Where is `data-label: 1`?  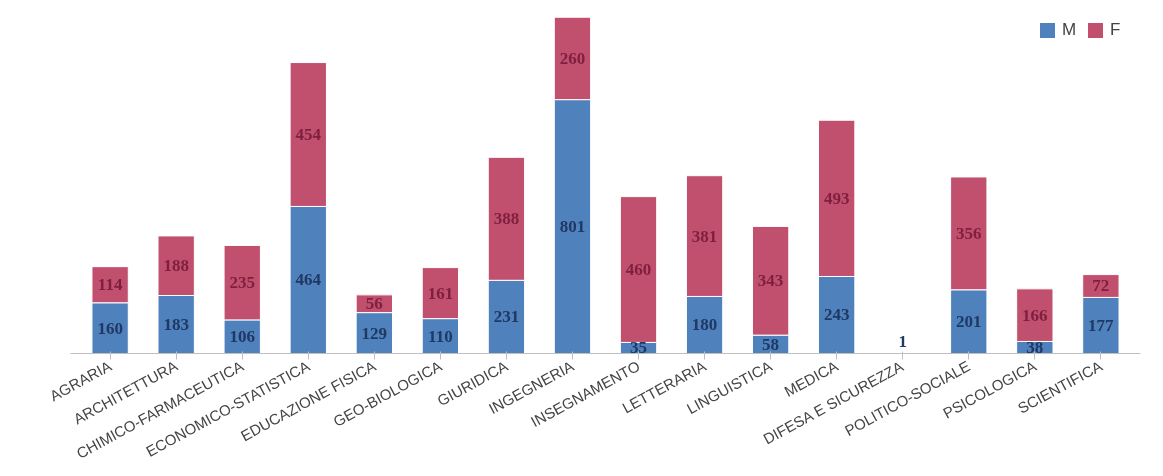
data-label: 1 is located at coordinates (902, 341).